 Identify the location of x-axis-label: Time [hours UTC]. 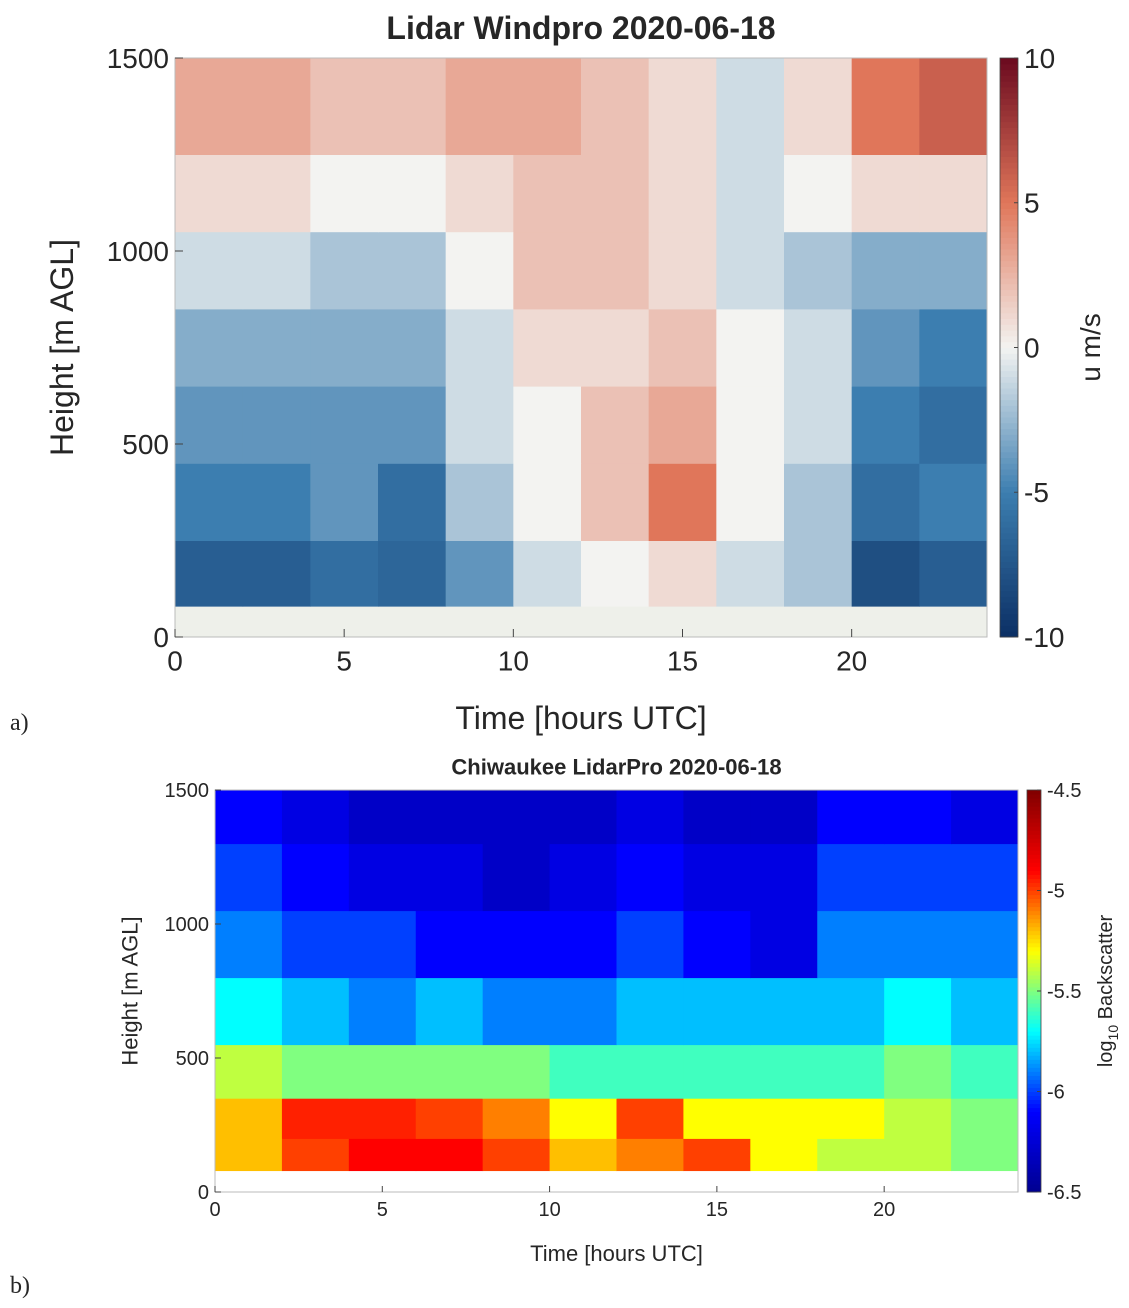
(616, 1253).